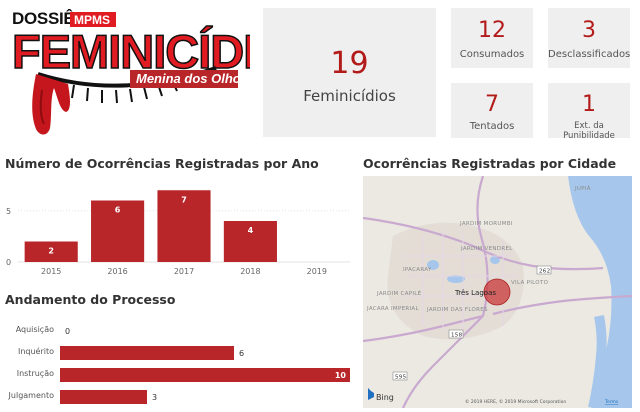  What do you see at coordinates (67, 331) in the screenshot?
I see `bar-value-label: 0` at bounding box center [67, 331].